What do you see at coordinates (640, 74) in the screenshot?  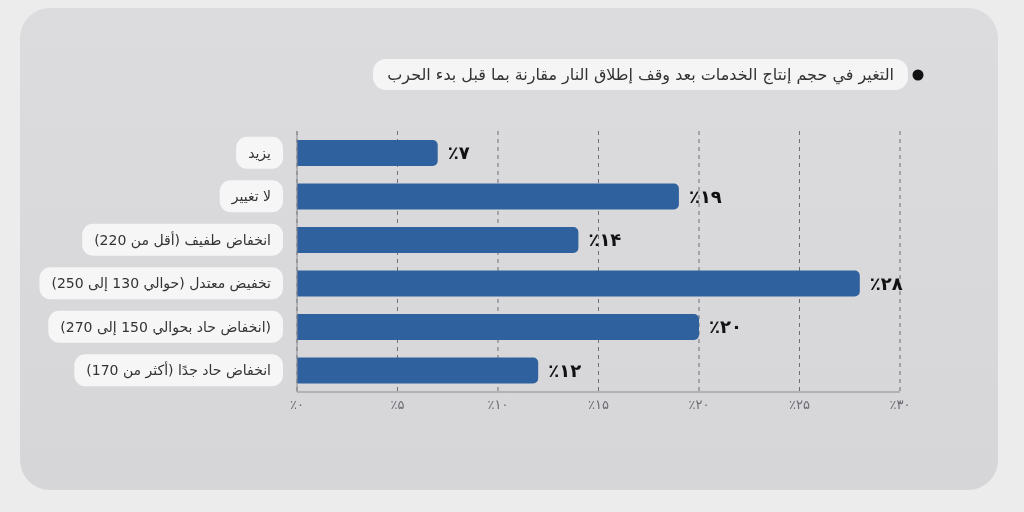 I see `chart-title: التغير في حجم إنتاج الخدمات بعد وقف إطلاق النار مقارنة بما قبل بدء الحرب` at bounding box center [640, 74].